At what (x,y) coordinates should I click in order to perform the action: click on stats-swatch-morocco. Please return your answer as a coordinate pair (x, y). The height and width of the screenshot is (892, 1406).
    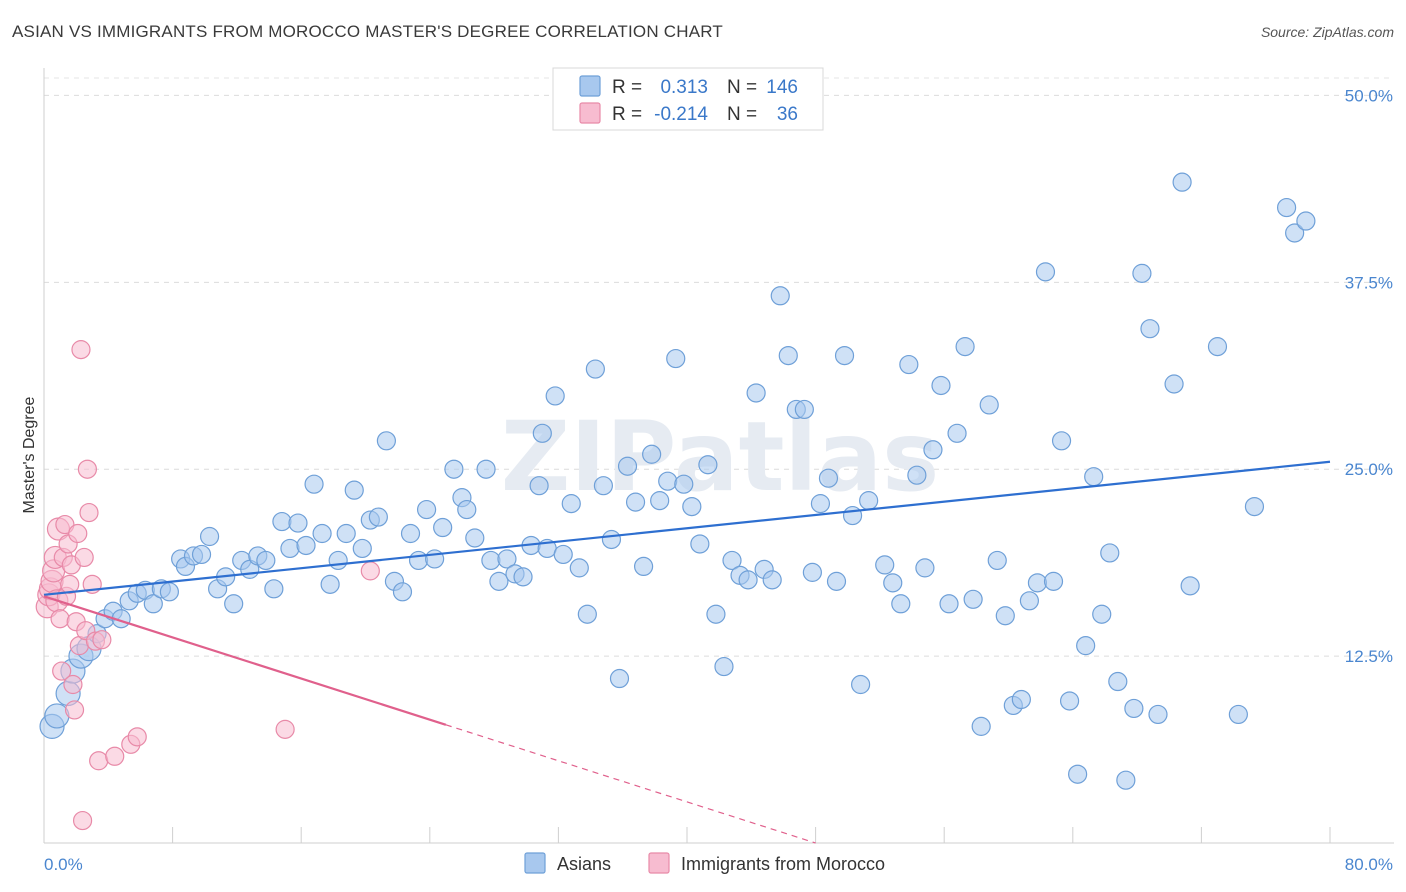
    Looking at the image, I should click on (590, 113).